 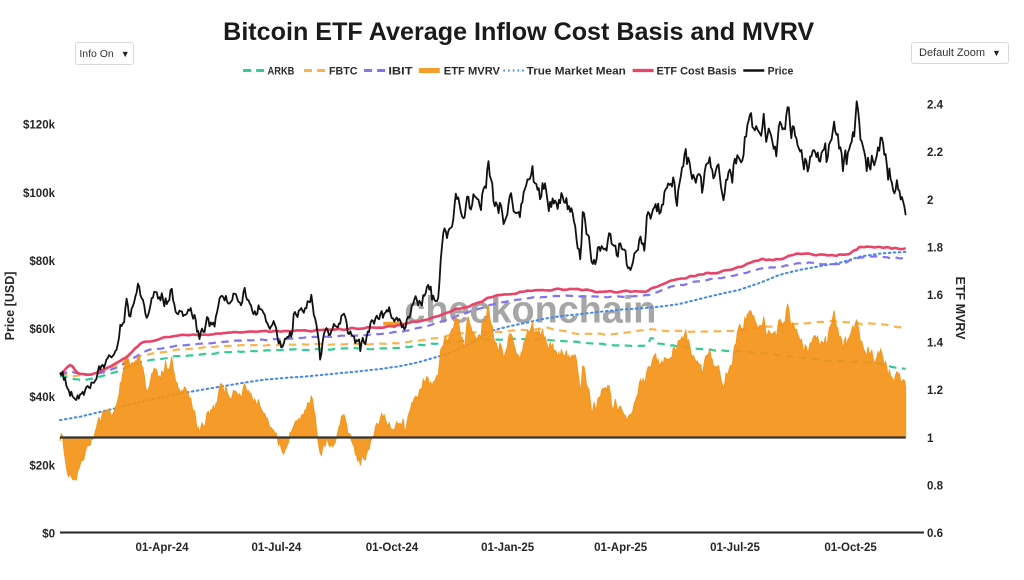 What do you see at coordinates (935, 486) in the screenshot?
I see `svg-text: 0.8` at bounding box center [935, 486].